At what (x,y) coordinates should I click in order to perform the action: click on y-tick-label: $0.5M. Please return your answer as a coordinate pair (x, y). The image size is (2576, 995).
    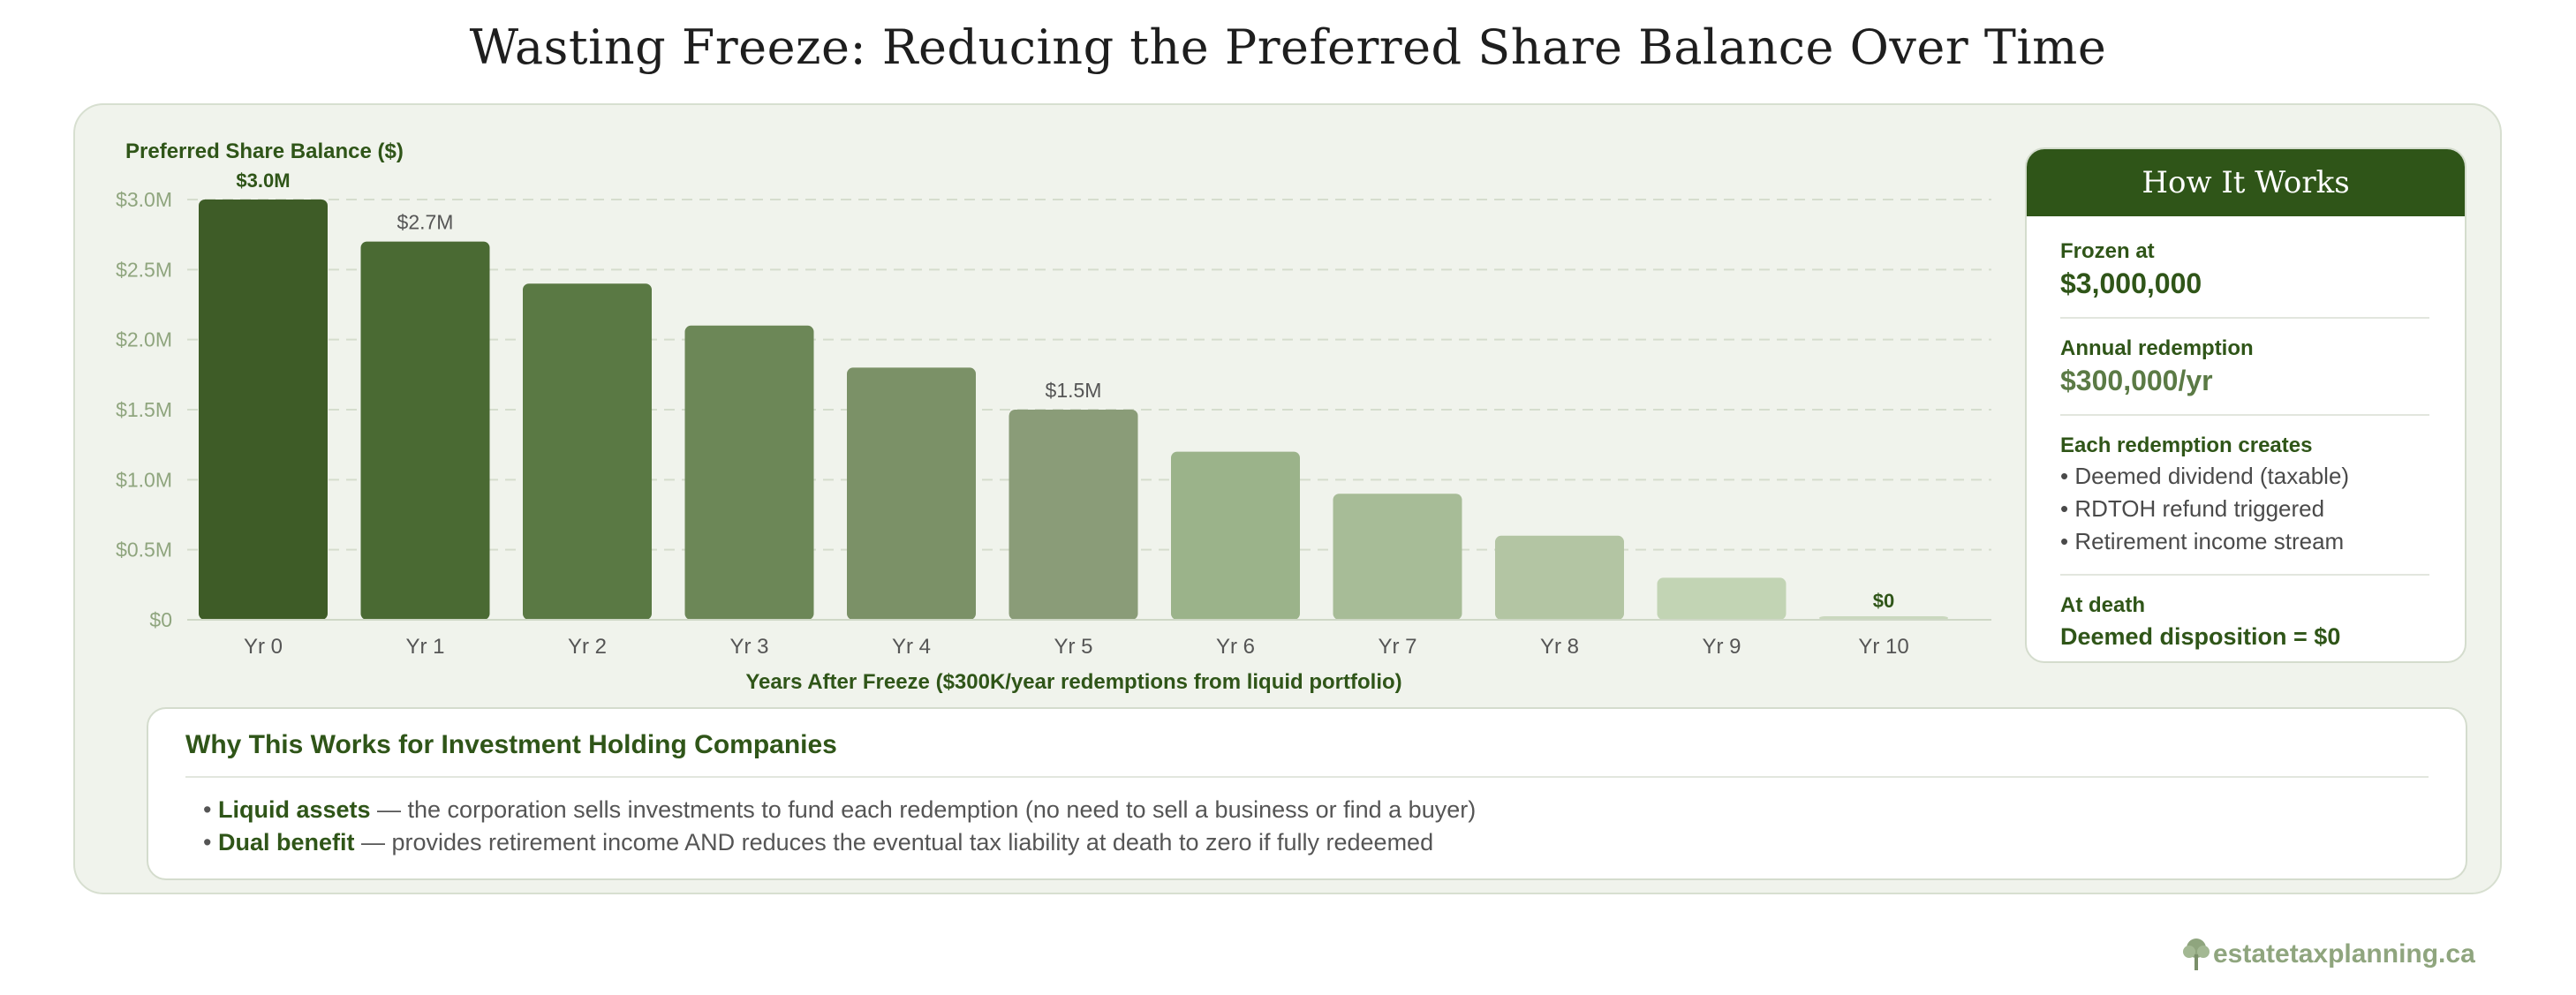
    Looking at the image, I should click on (144, 550).